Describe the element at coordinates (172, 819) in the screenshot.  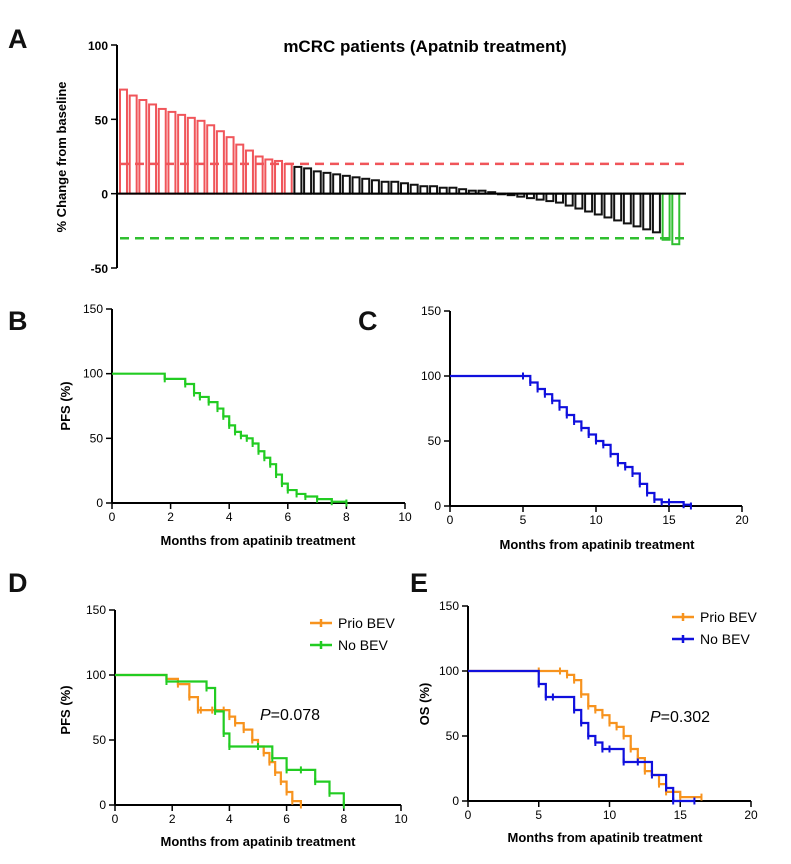
I see `chart-d-x-tick-label: 2` at that location.